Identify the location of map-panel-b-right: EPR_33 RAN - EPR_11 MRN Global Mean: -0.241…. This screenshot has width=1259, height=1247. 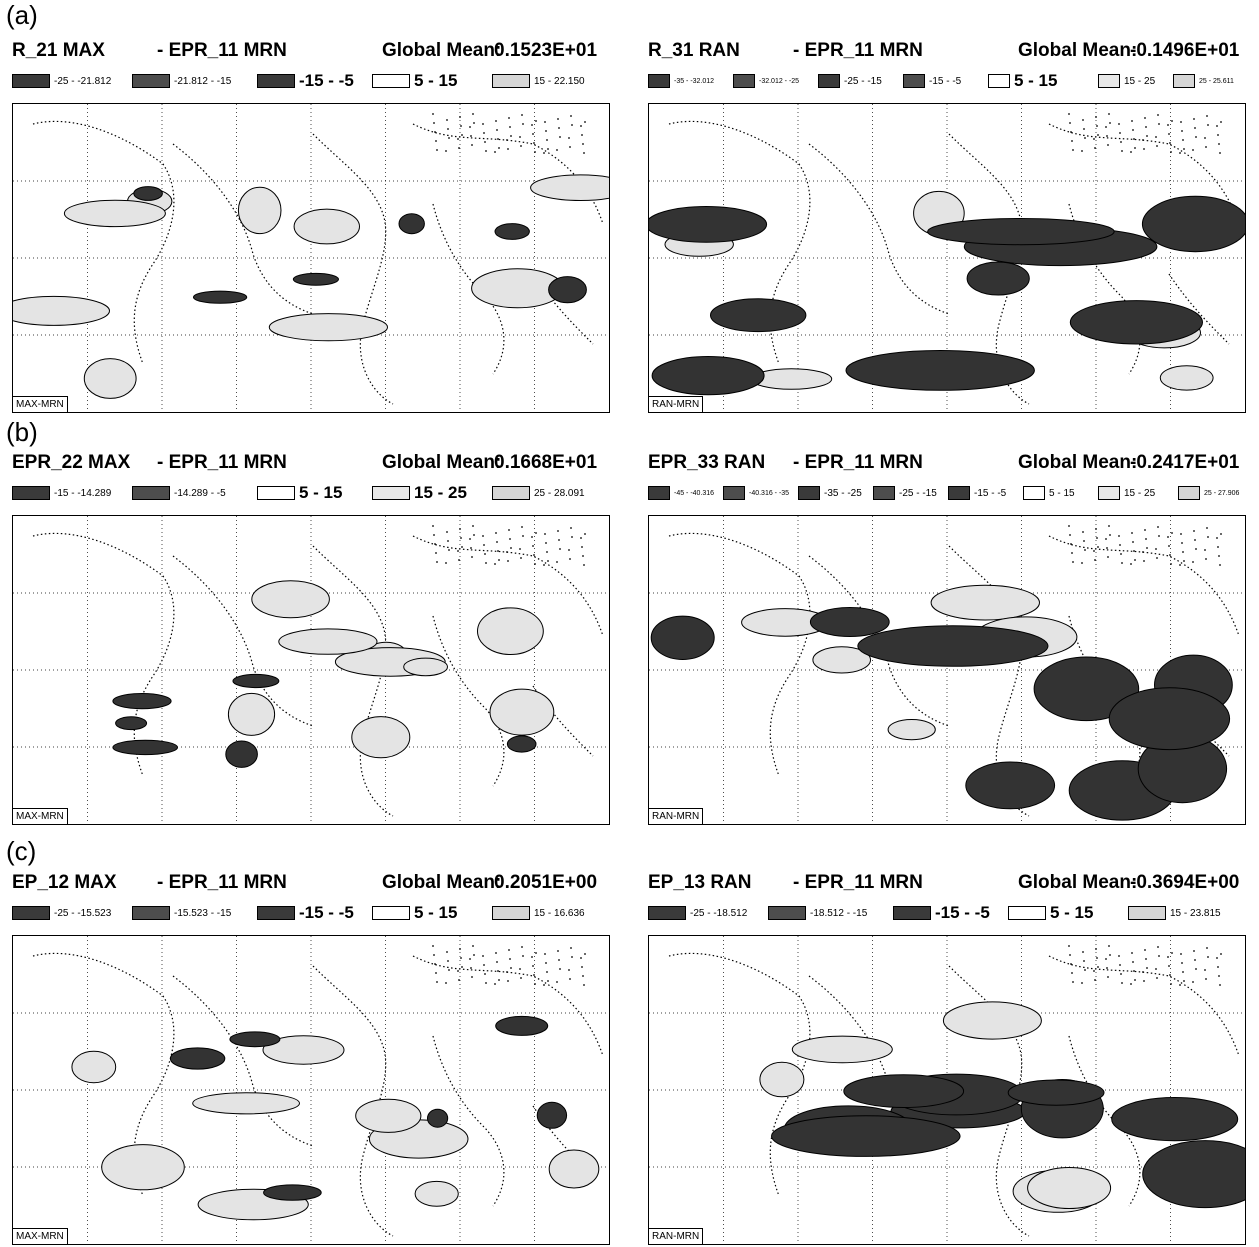
(948, 639).